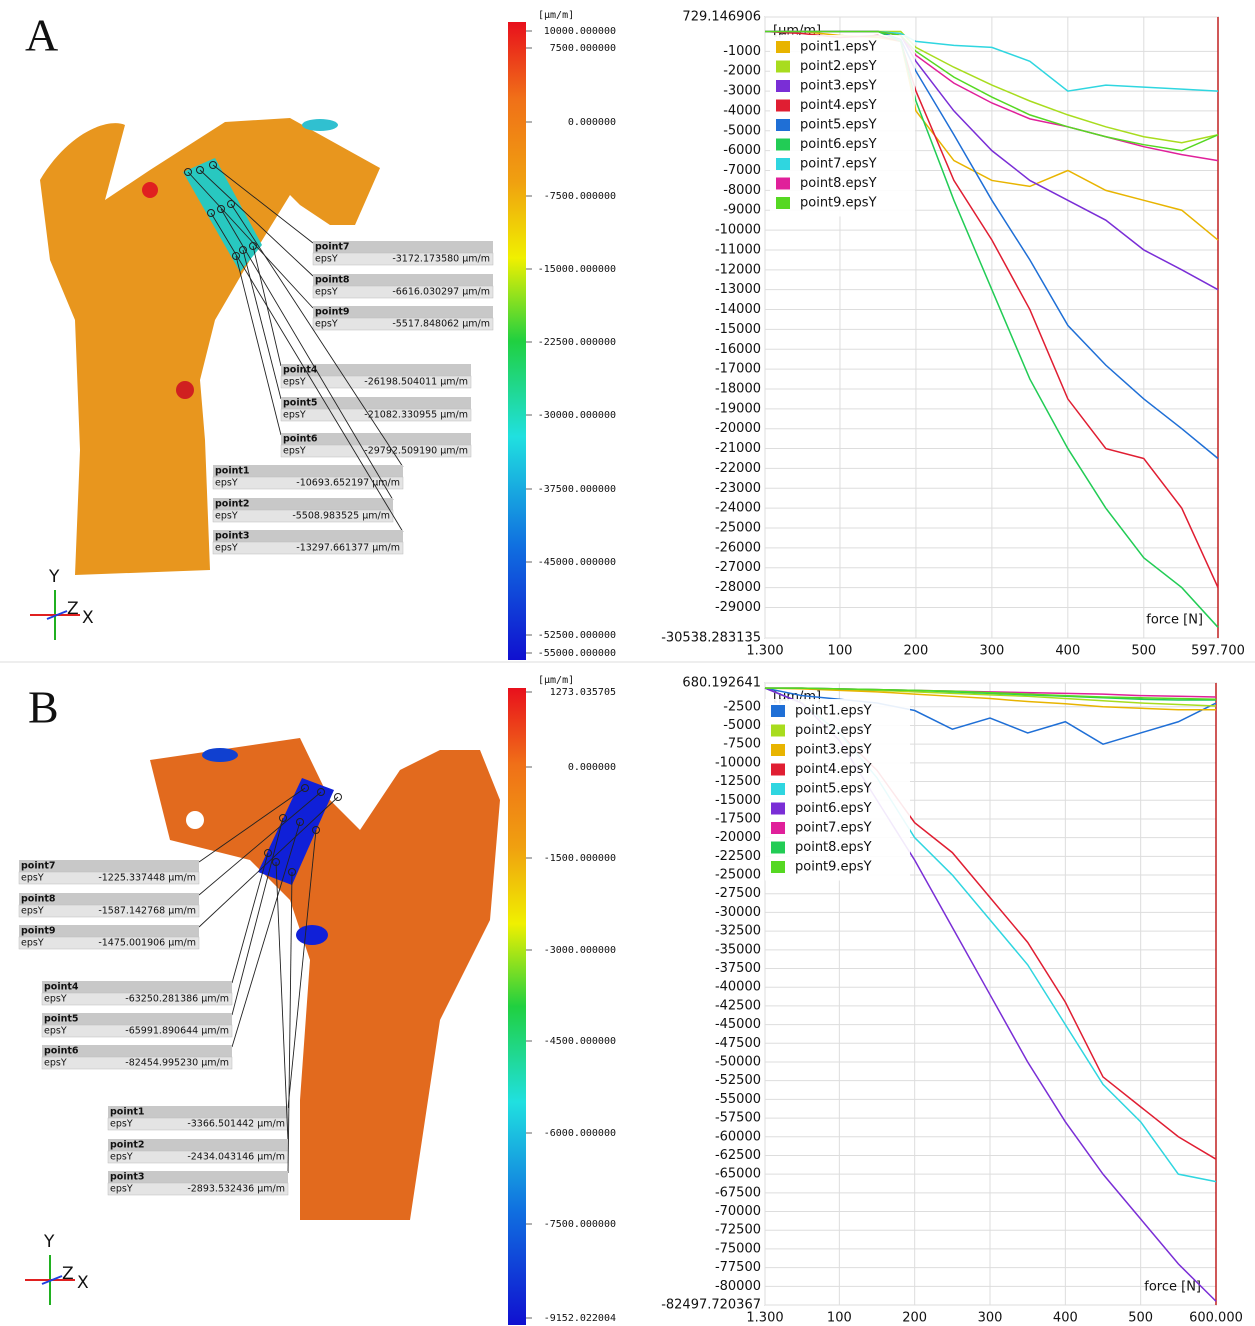  What do you see at coordinates (236, 1124) in the screenshot?
I see `annotation-value: -3366.501442 µm/m` at bounding box center [236, 1124].